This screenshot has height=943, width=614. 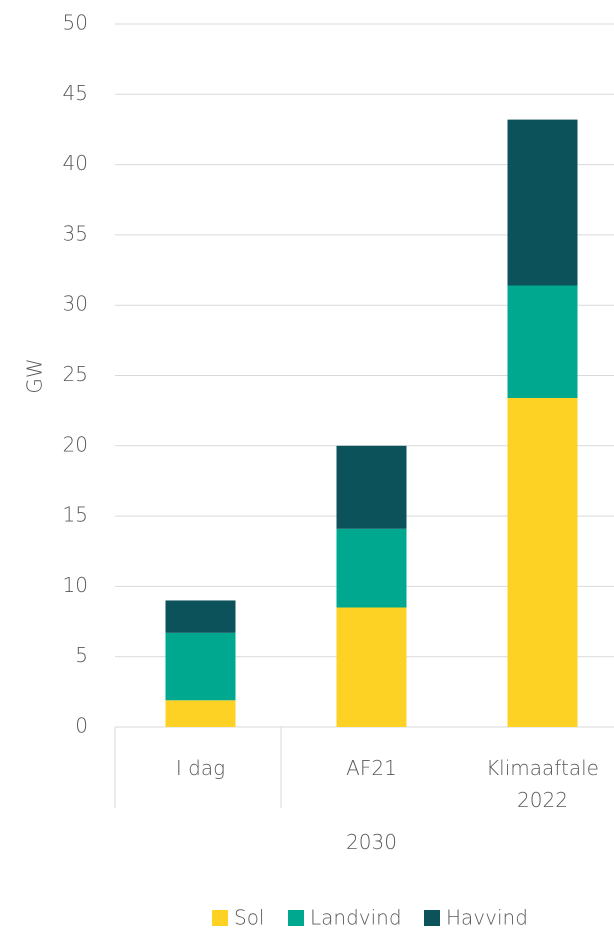 What do you see at coordinates (81, 655) in the screenshot?
I see `y-tick-label: 5` at bounding box center [81, 655].